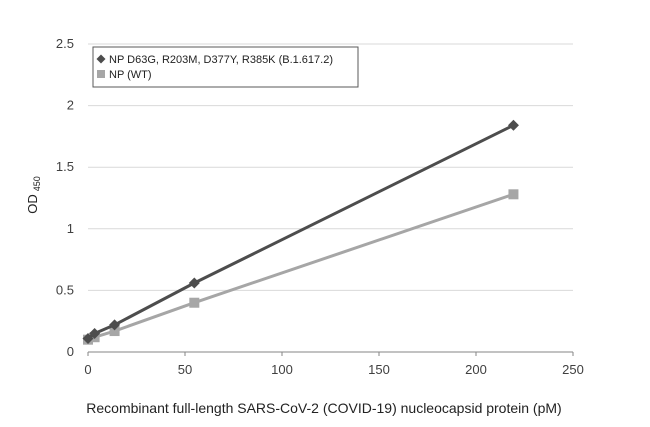 The width and height of the screenshot is (650, 427). What do you see at coordinates (573, 369) in the screenshot?
I see `x-tick-label: 250` at bounding box center [573, 369].